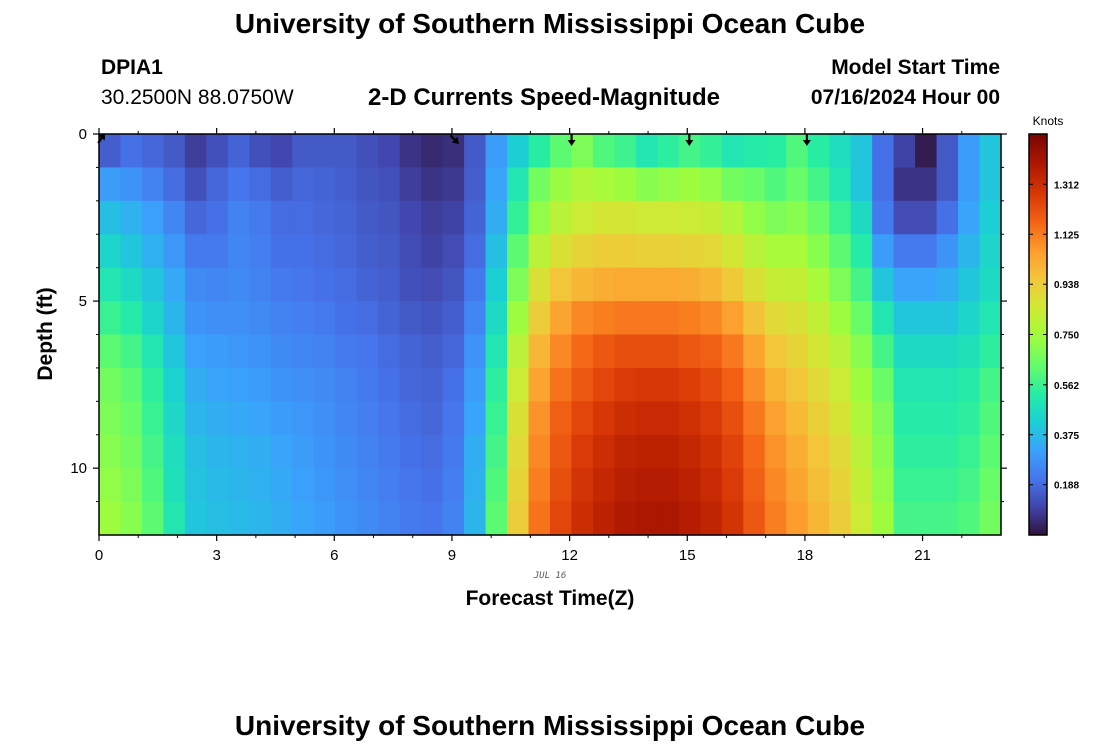 Image resolution: width=1100 pixels, height=750 pixels. Describe the element at coordinates (922, 555) in the screenshot. I see `x-tick-label: 21` at that location.